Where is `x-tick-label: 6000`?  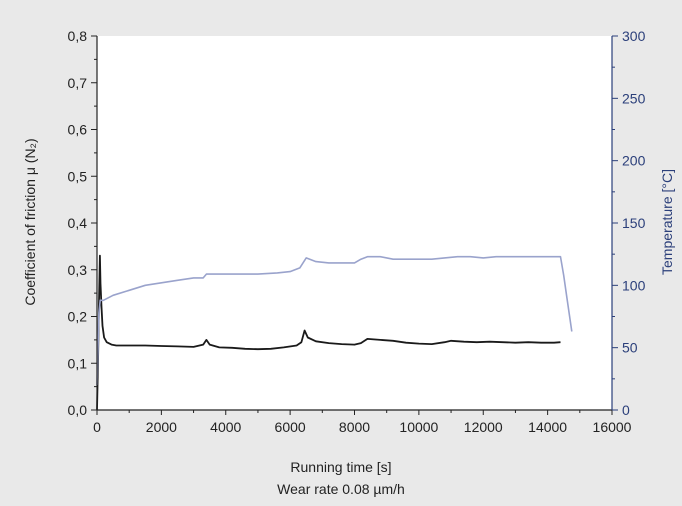 x-tick-label: 6000 is located at coordinates (290, 427).